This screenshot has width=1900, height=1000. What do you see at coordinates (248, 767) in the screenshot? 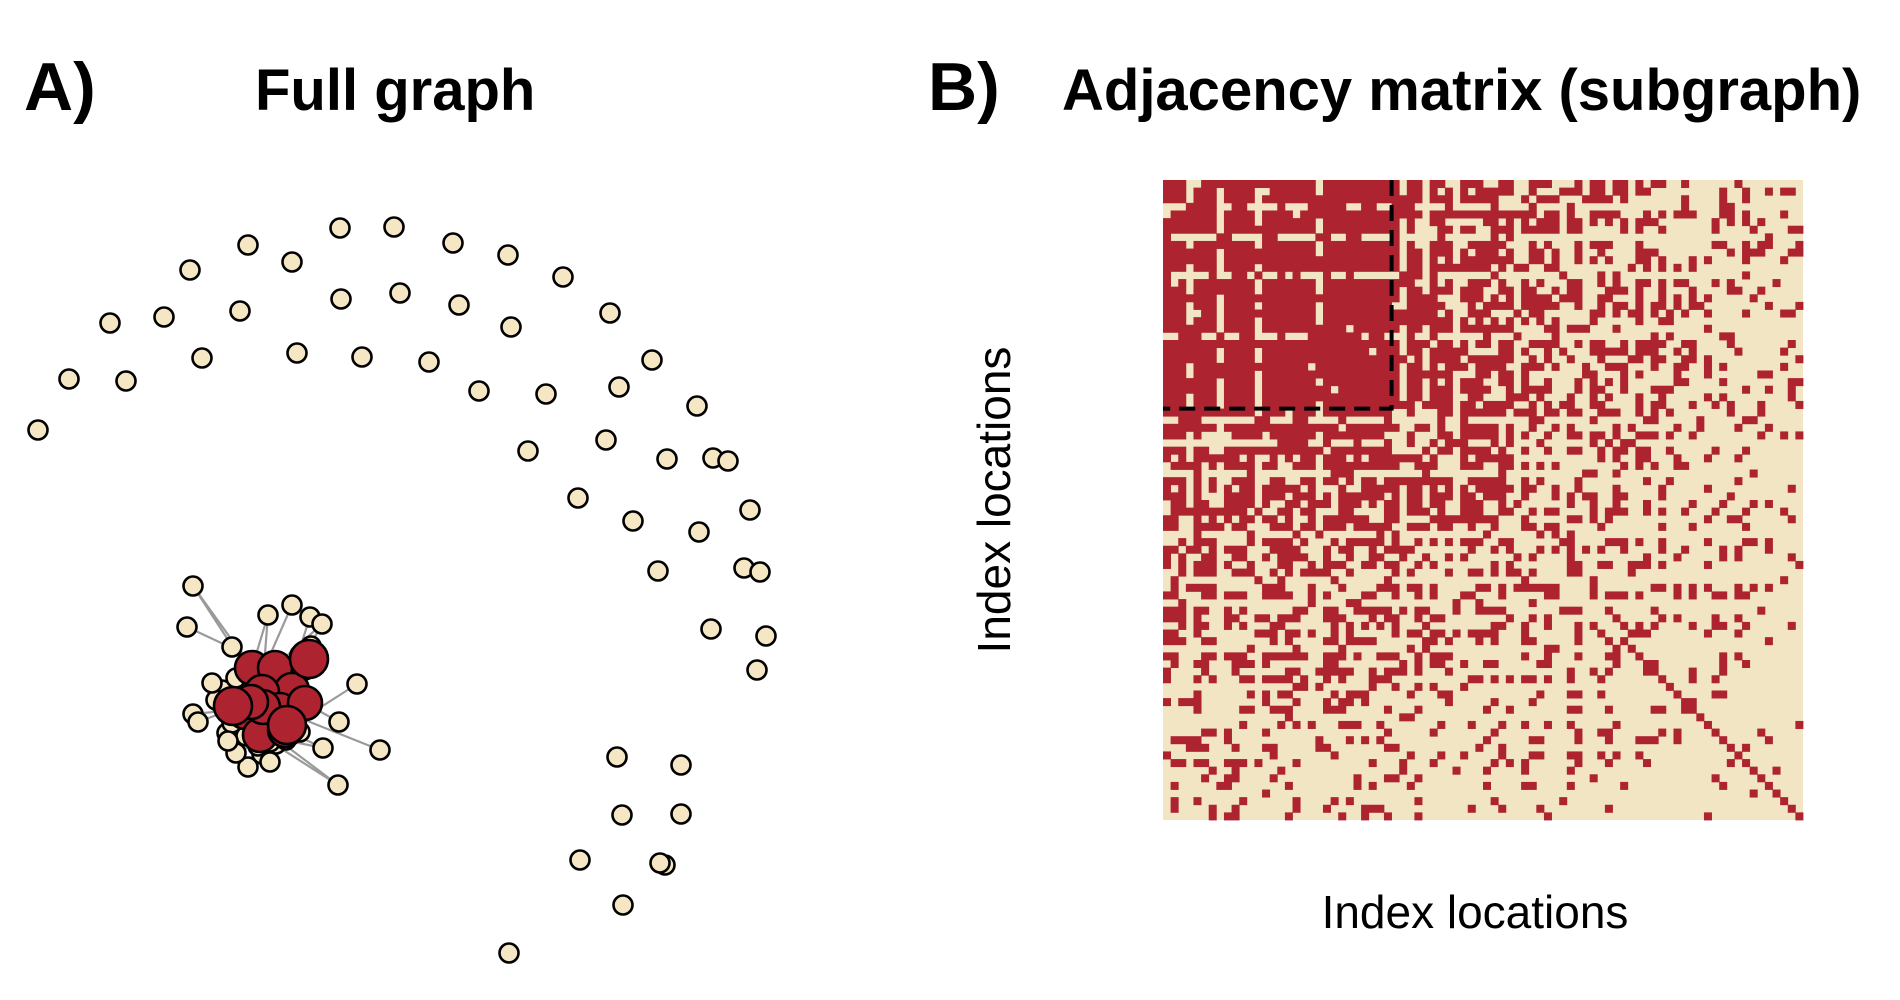
I see `peripheral-node` at bounding box center [248, 767].